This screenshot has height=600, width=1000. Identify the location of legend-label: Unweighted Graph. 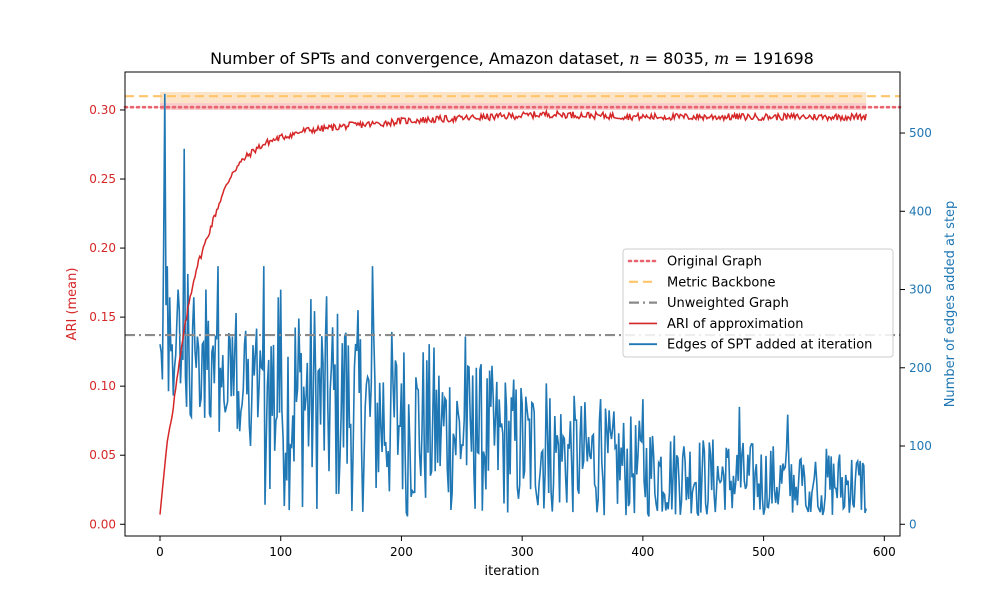
(728, 303).